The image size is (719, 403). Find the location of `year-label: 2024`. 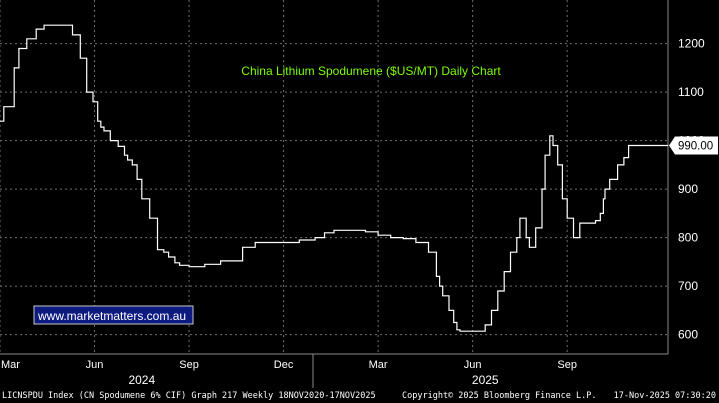

year-label: 2024 is located at coordinates (141, 380).